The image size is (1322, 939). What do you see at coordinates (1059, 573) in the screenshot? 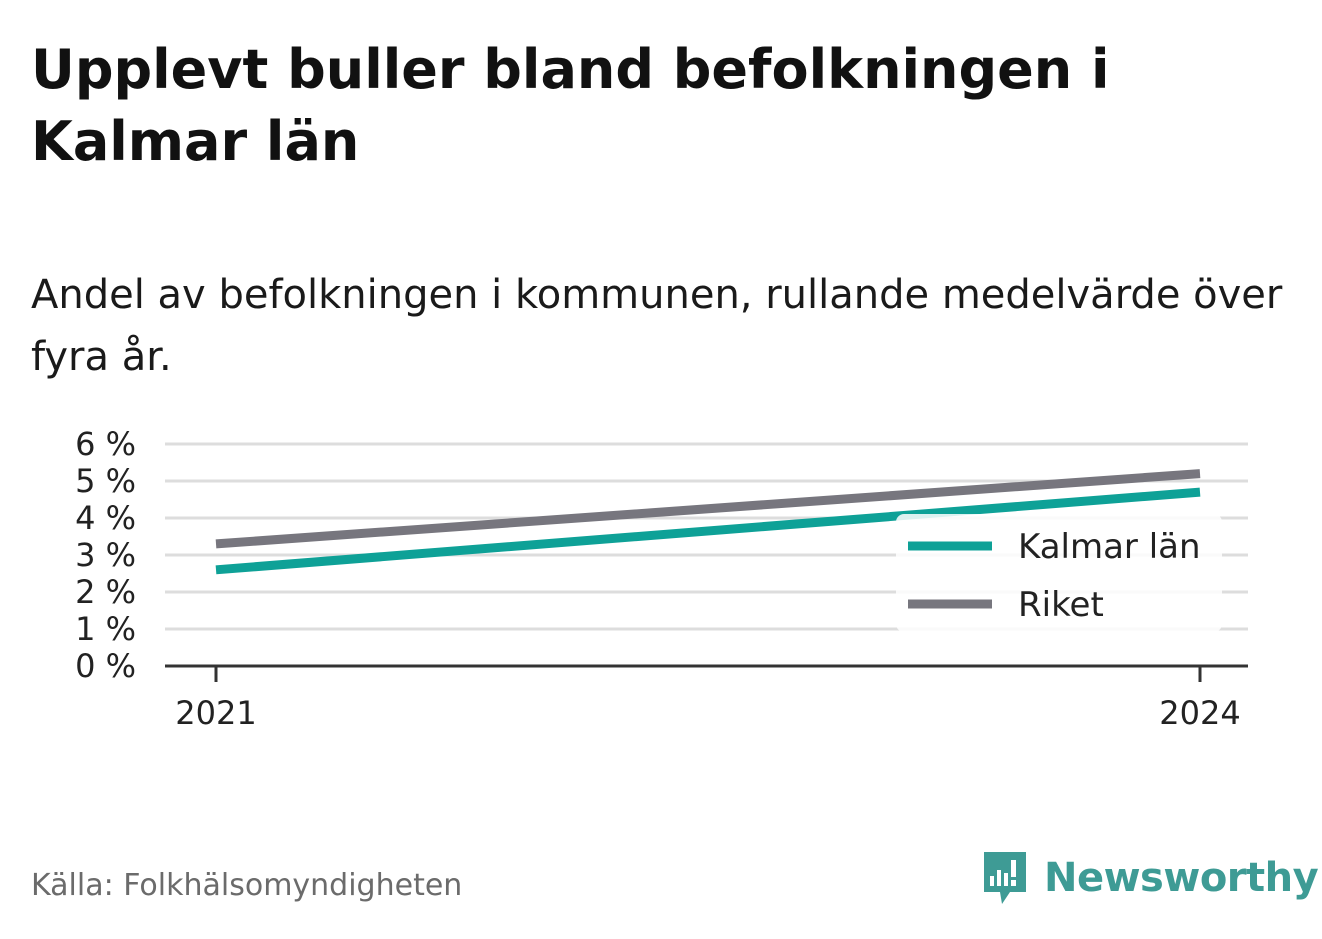
I see `legend: Kalmar län Riket` at bounding box center [1059, 573].